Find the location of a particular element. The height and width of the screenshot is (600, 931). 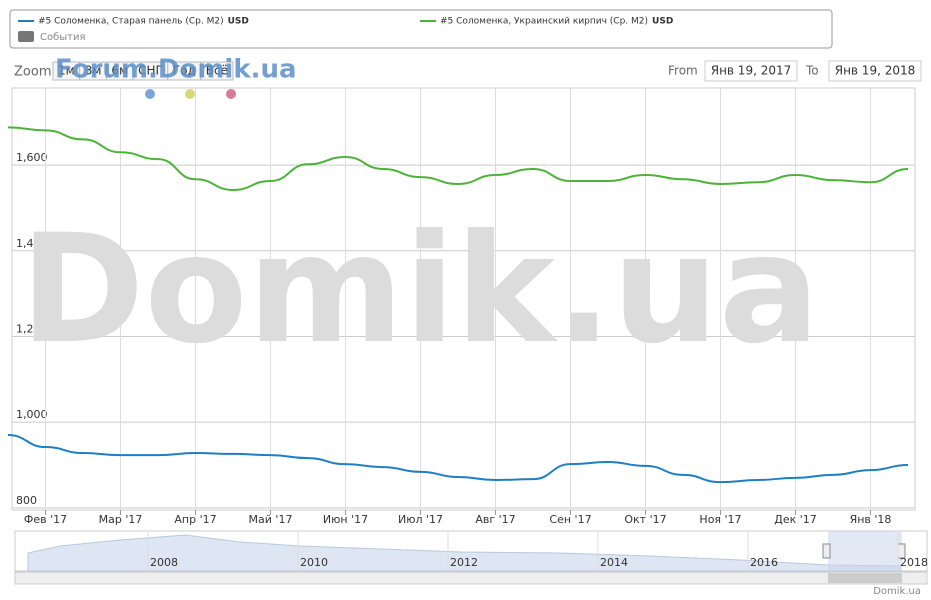

navigator-year: 2010 is located at coordinates (314, 562).